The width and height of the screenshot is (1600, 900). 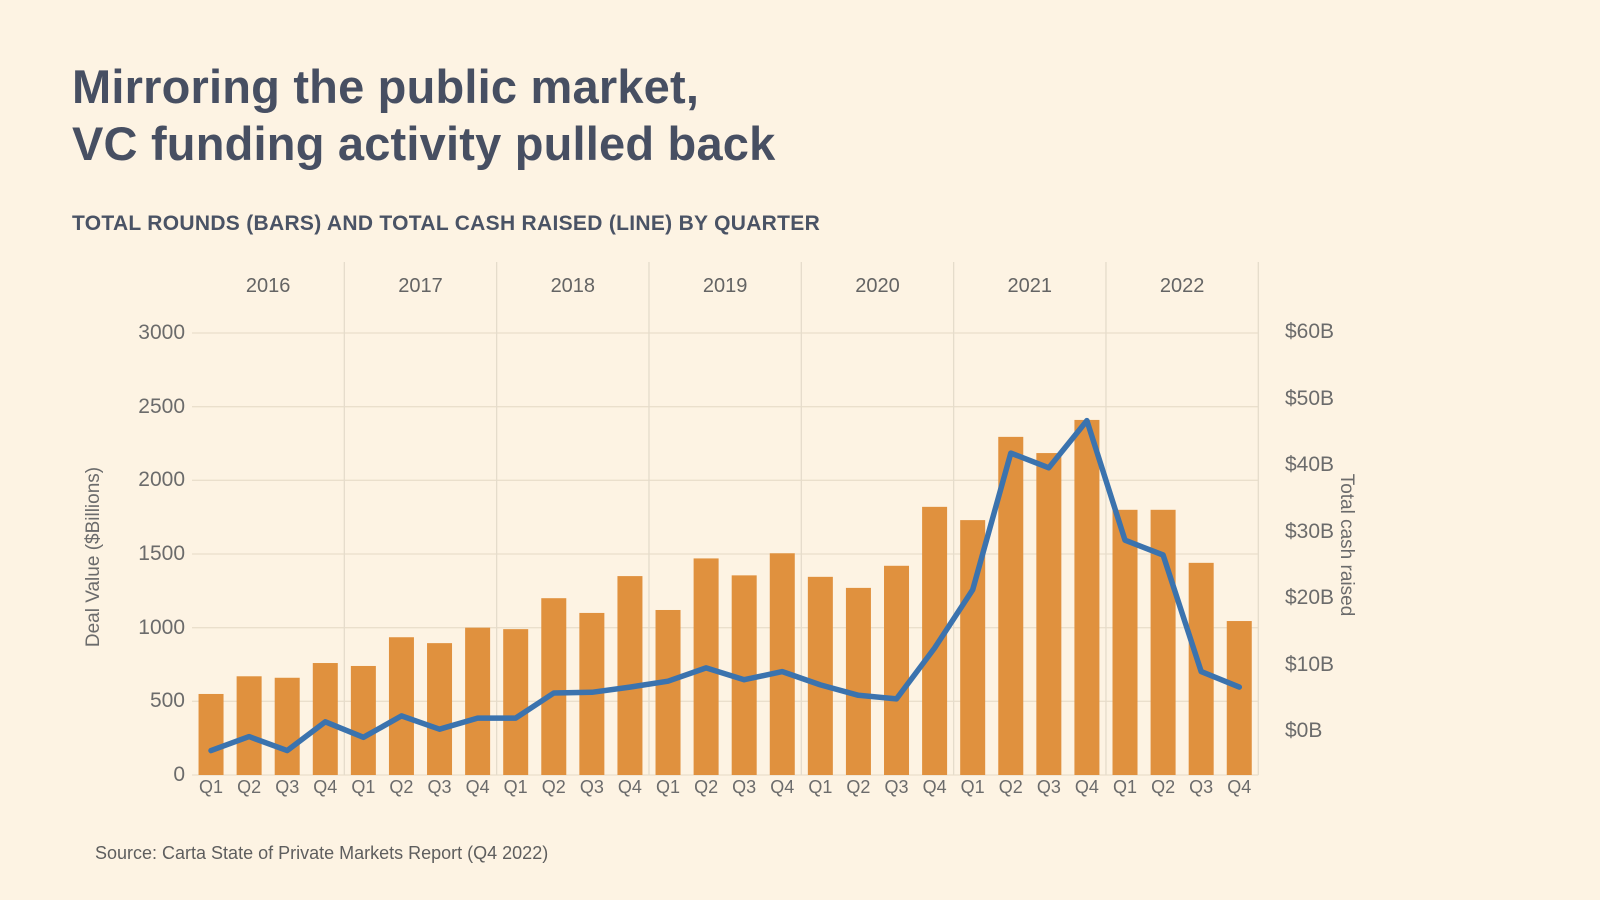 I want to click on left-axis-tick: 3000, so click(x=161, y=332).